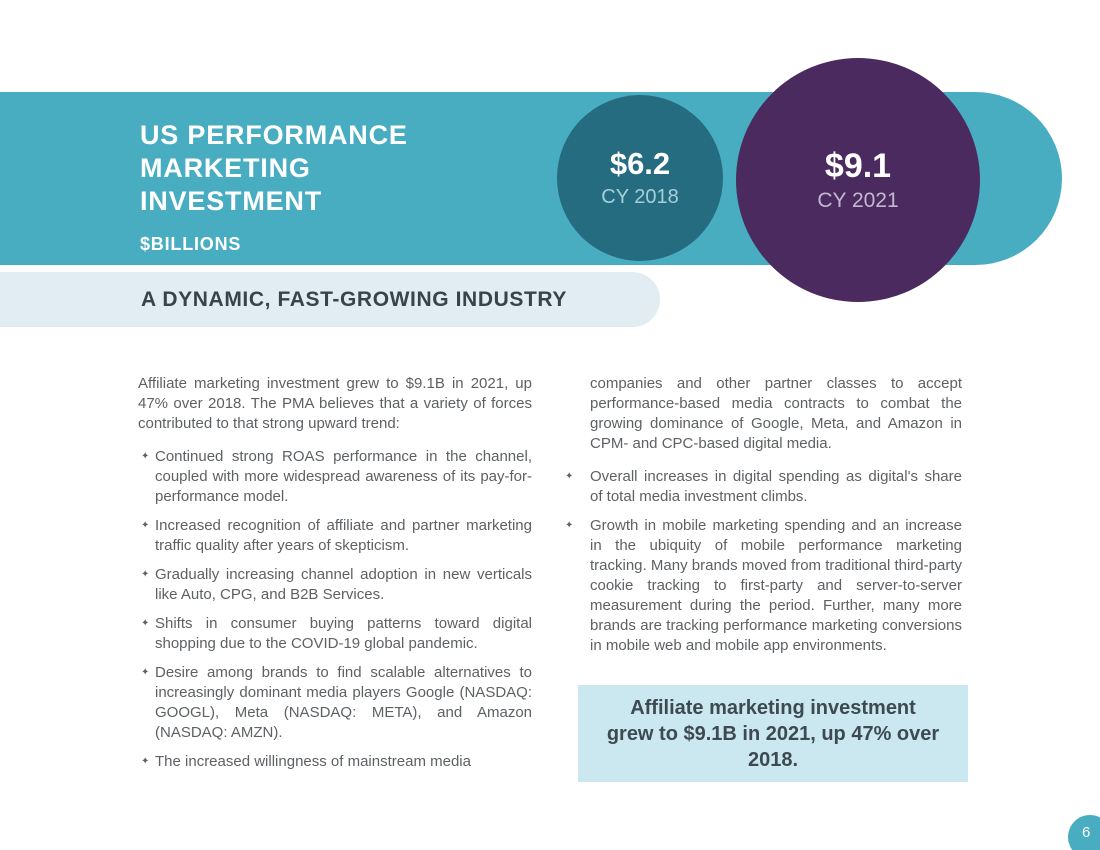 Image resolution: width=1100 pixels, height=850 pixels. I want to click on section-banner: A DYNAMIC, FAST-GROWING INDUSTRY, so click(330, 299).